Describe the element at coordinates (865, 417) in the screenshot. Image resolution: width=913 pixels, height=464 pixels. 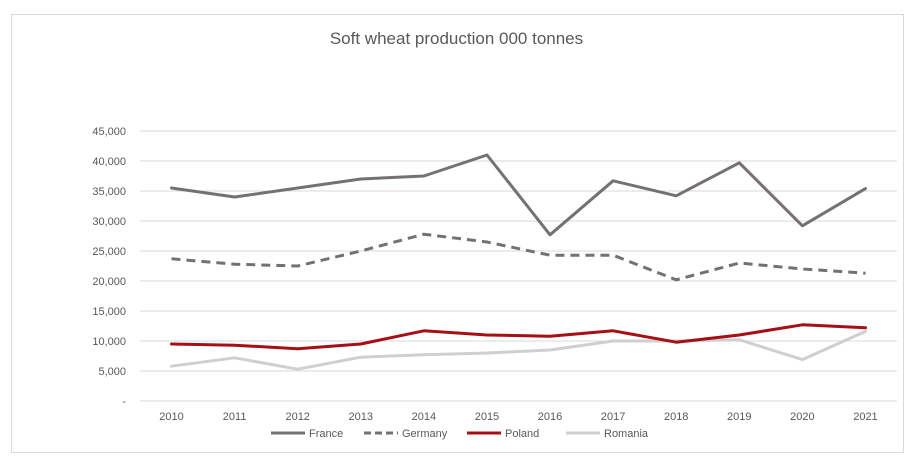
I see `x-tick-label: 2021` at that location.